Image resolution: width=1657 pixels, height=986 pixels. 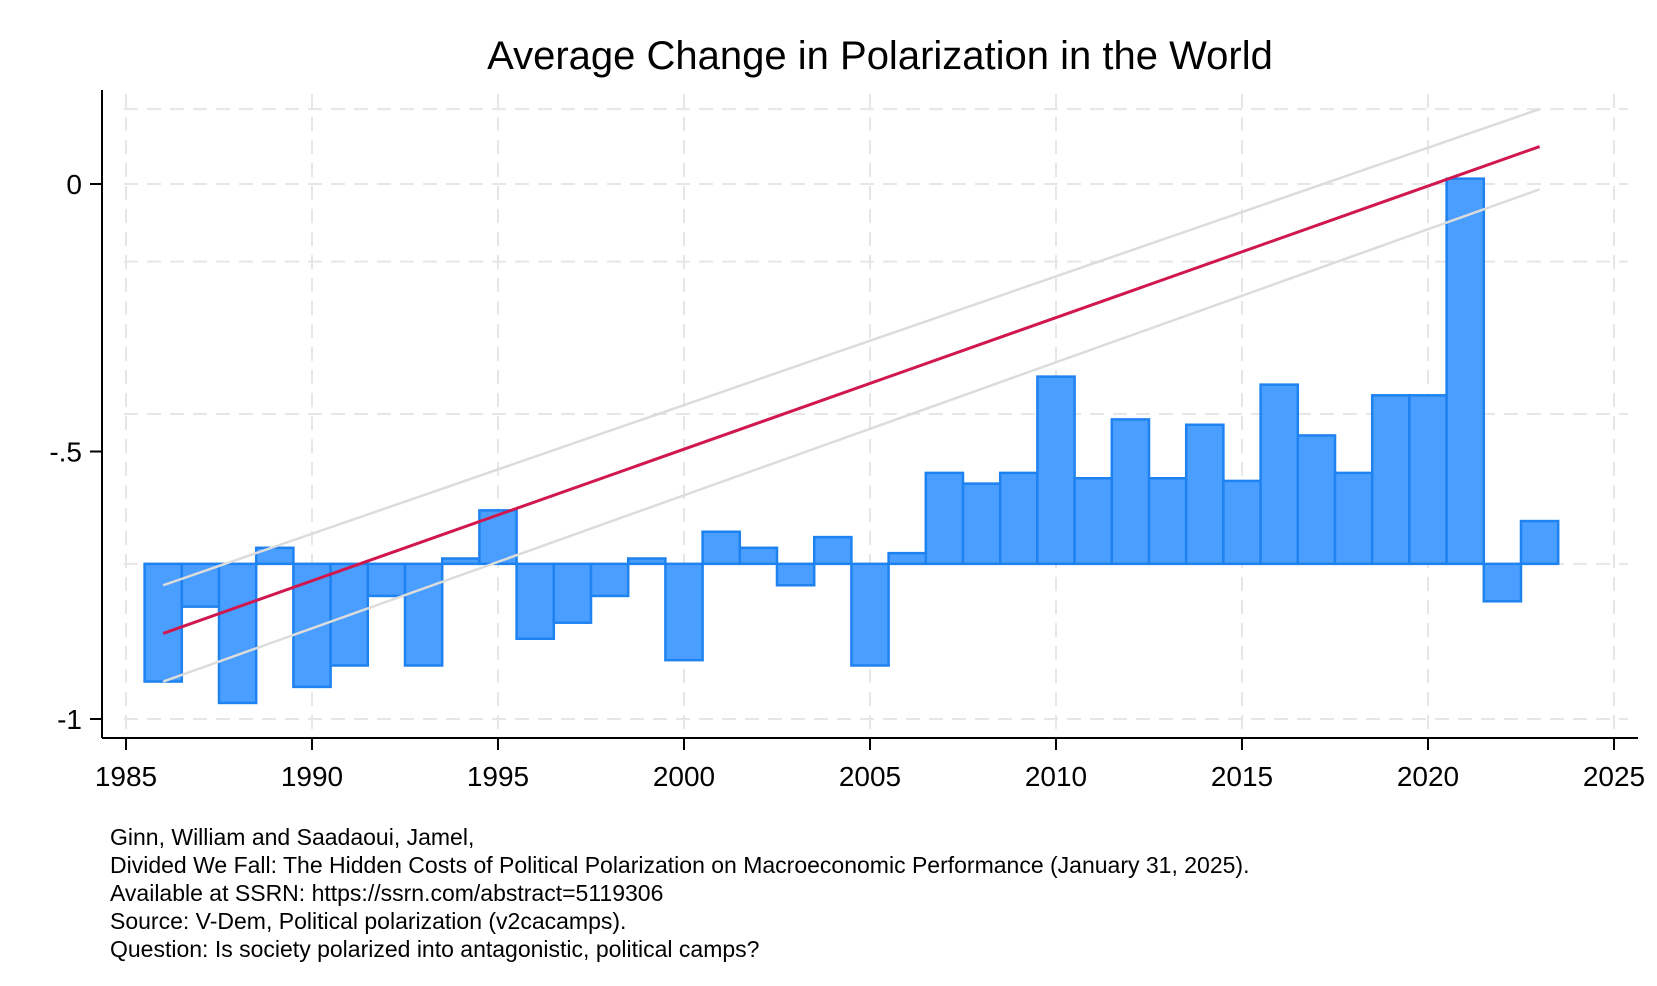 What do you see at coordinates (1539, 542) in the screenshot?
I see `bar-2023` at bounding box center [1539, 542].